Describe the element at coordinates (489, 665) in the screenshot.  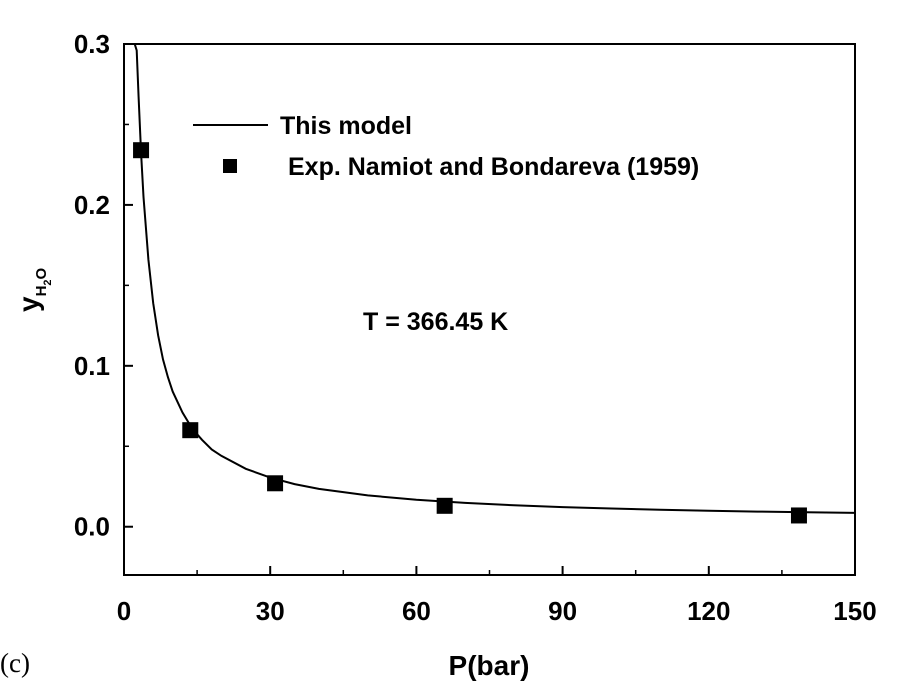
I see `x-axis-title: P(bar)` at that location.